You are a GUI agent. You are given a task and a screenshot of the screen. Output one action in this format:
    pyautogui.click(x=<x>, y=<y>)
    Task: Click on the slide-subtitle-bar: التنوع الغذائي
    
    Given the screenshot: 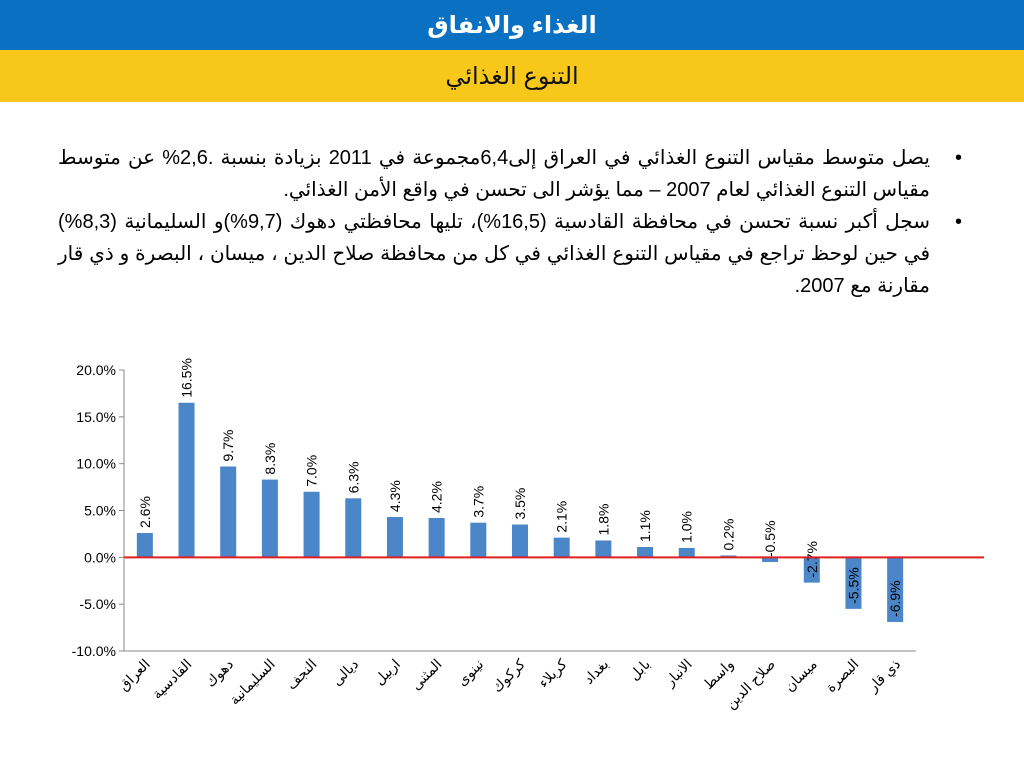 What is the action you would take?
    pyautogui.click(x=512, y=76)
    